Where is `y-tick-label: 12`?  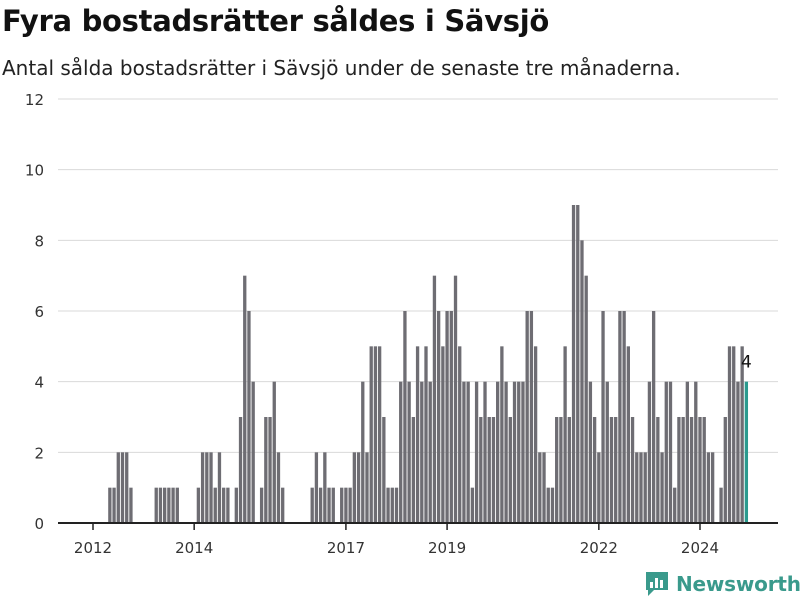
y-tick-label: 12 is located at coordinates (34, 100).